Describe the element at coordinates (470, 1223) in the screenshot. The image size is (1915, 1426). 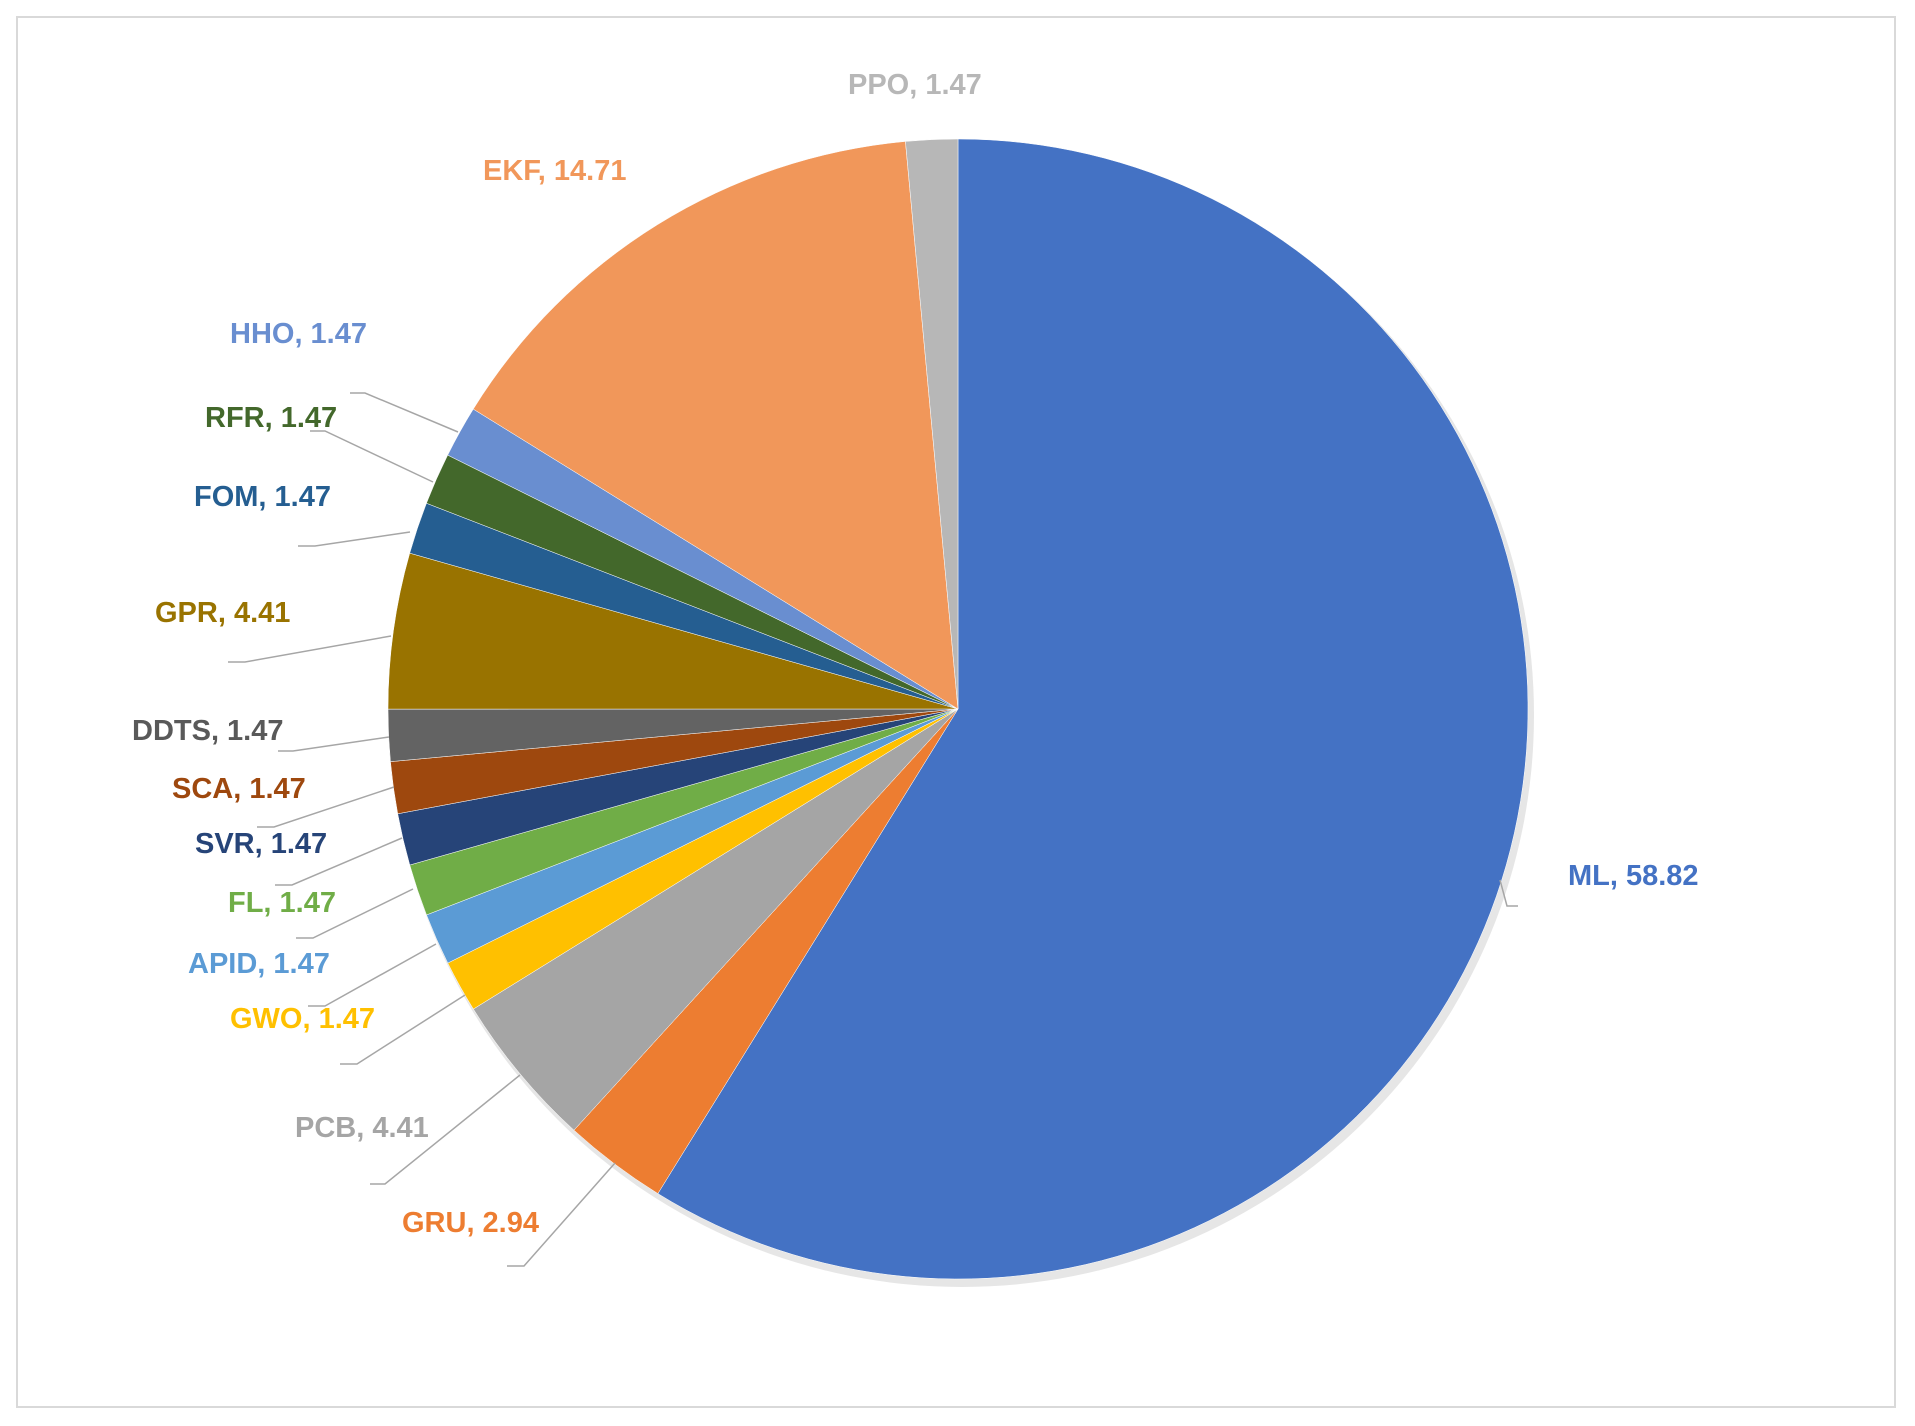
I see `data-label-gru: GRU, 2.94` at that location.